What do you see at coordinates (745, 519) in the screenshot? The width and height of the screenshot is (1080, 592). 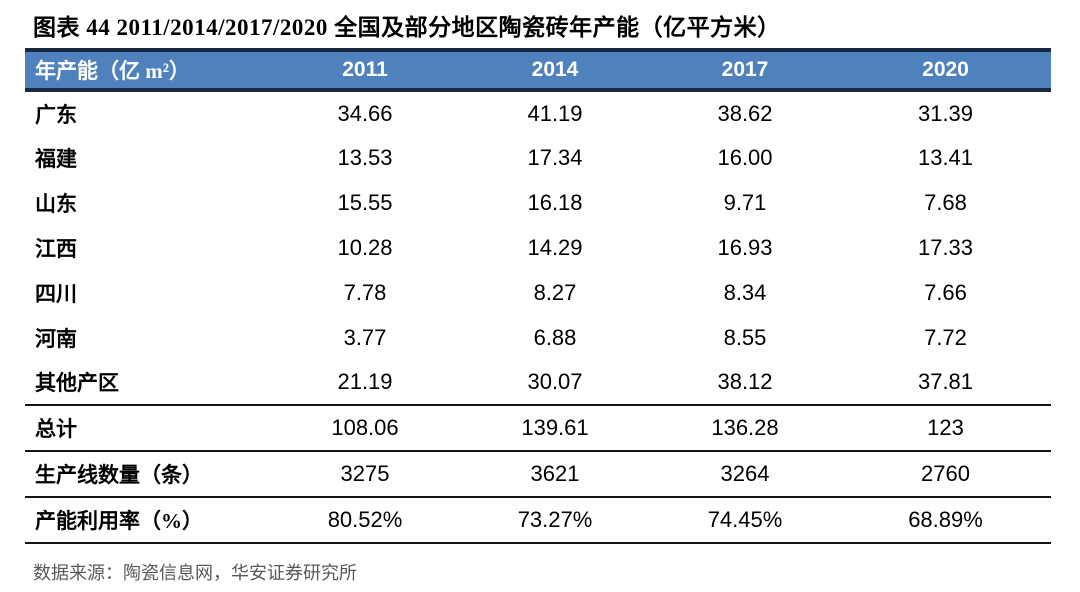 I see `table-cell: 74.45%` at bounding box center [745, 519].